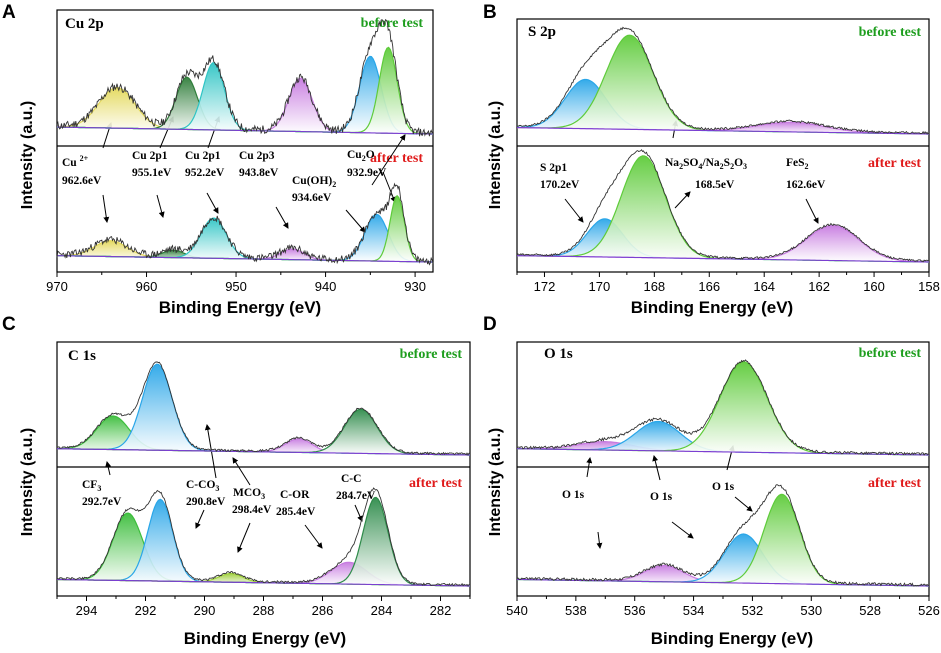 The image size is (941, 653). What do you see at coordinates (249, 494) in the screenshot?
I see `annotation-c-3-name: MCO3` at bounding box center [249, 494].